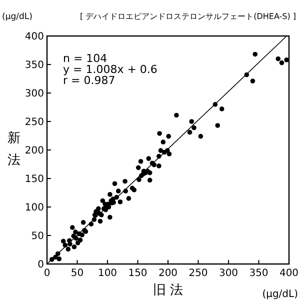 Image resolution: width=300 pixels, height=300 pixels. What do you see at coordinates (228, 273) in the screenshot?
I see `x-tick-label: 300` at bounding box center [228, 273].